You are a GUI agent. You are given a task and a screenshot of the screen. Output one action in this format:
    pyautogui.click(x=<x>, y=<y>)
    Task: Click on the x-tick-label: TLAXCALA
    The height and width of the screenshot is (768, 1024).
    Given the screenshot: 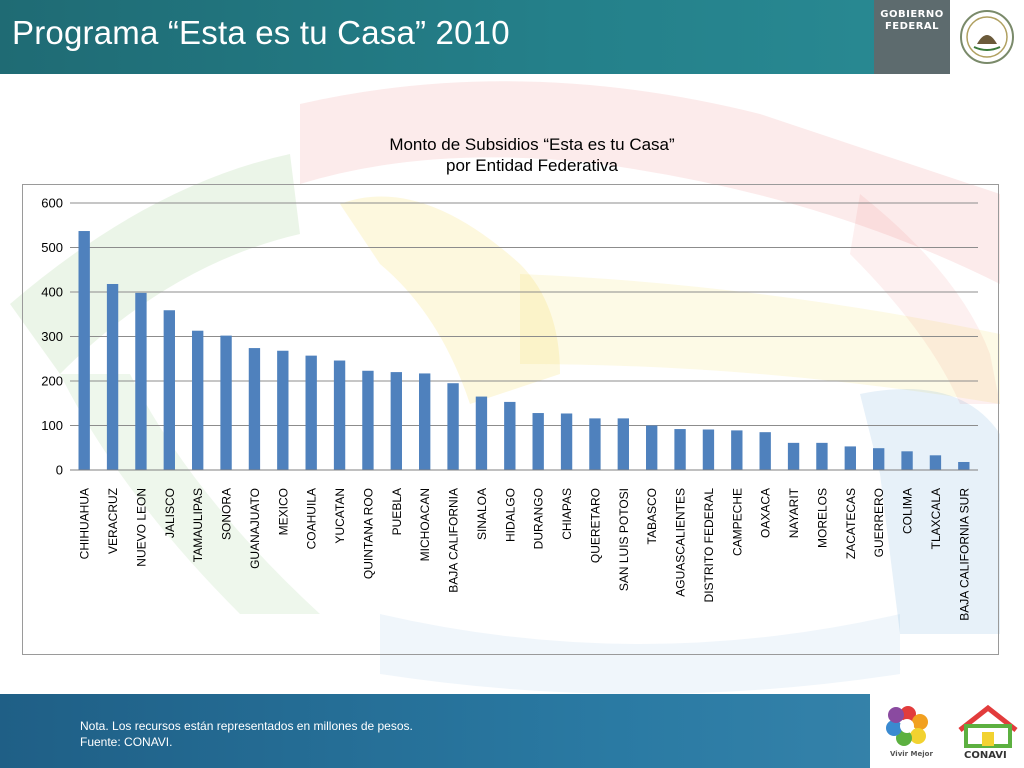 What is the action you would take?
    pyautogui.click(x=936, y=518)
    